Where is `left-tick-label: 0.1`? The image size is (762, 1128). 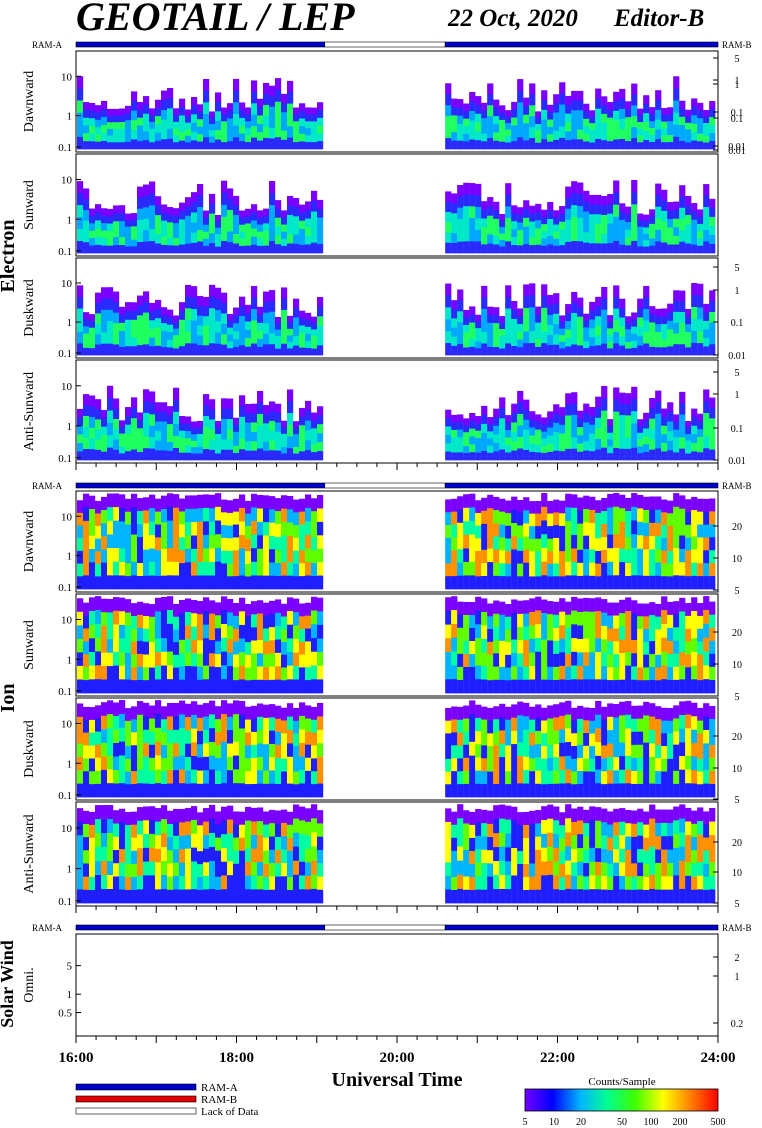 left-tick-label: 0.1 is located at coordinates (65, 148).